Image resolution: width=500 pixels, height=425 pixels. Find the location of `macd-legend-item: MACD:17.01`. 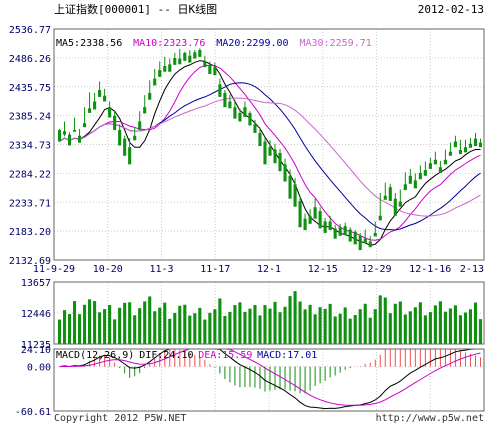

macd-legend-item: MACD:17.01 is located at coordinates (287, 355).